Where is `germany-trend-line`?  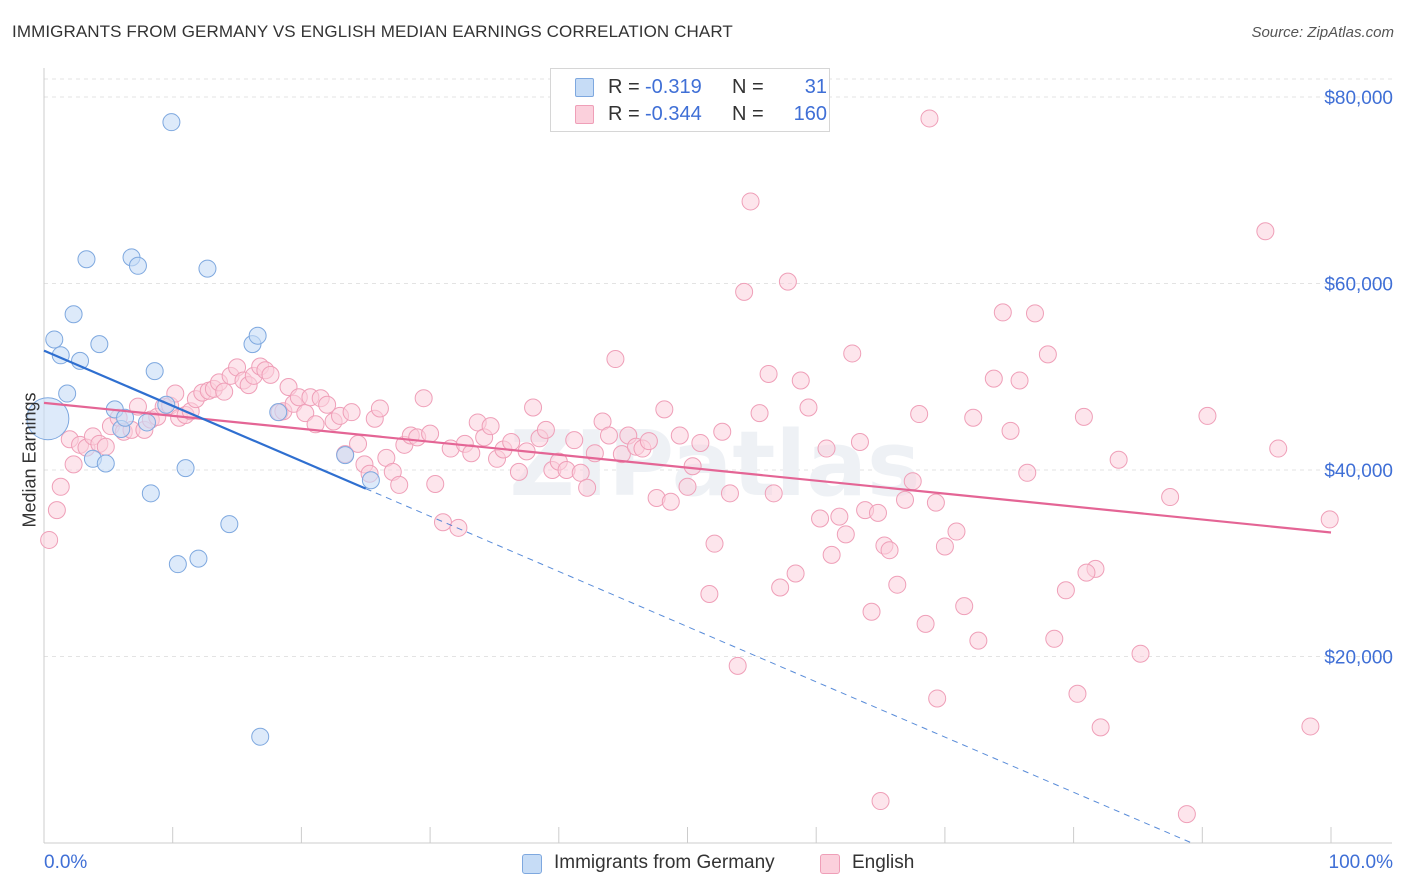 germany-trend-line is located at coordinates (205, 419).